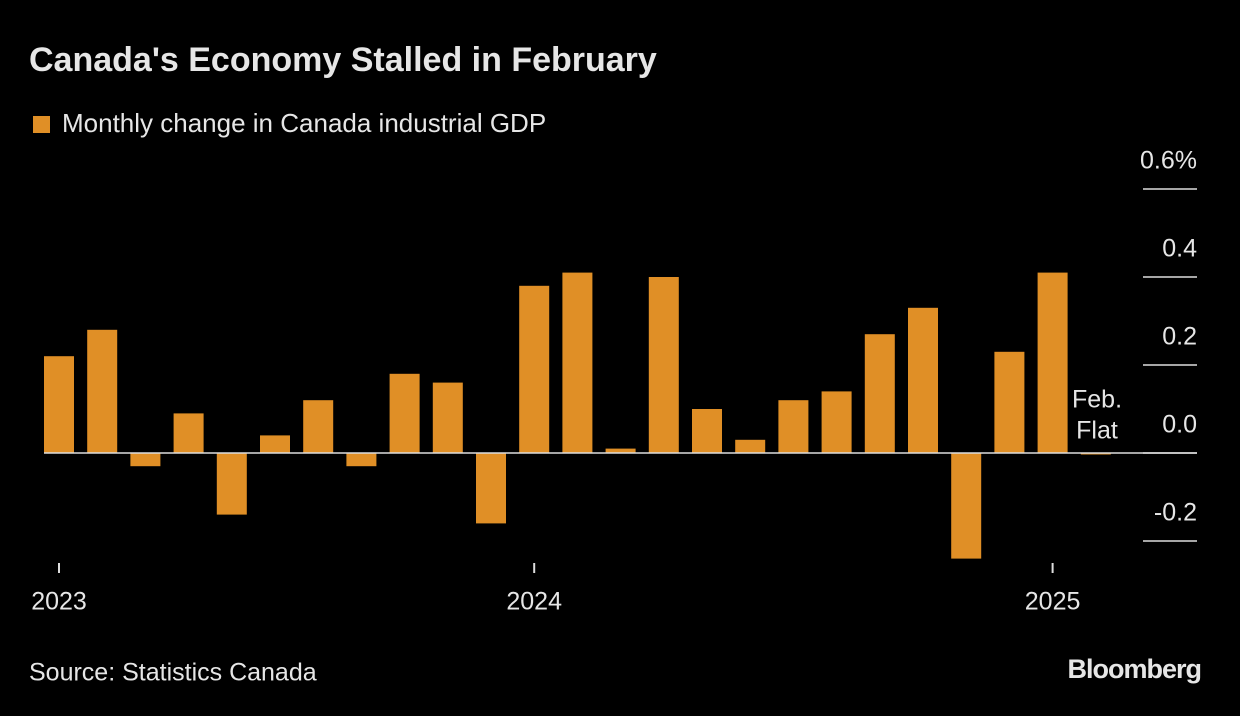 This screenshot has width=1240, height=716. Describe the element at coordinates (59, 602) in the screenshot. I see `x-tick-label: 2023` at that location.